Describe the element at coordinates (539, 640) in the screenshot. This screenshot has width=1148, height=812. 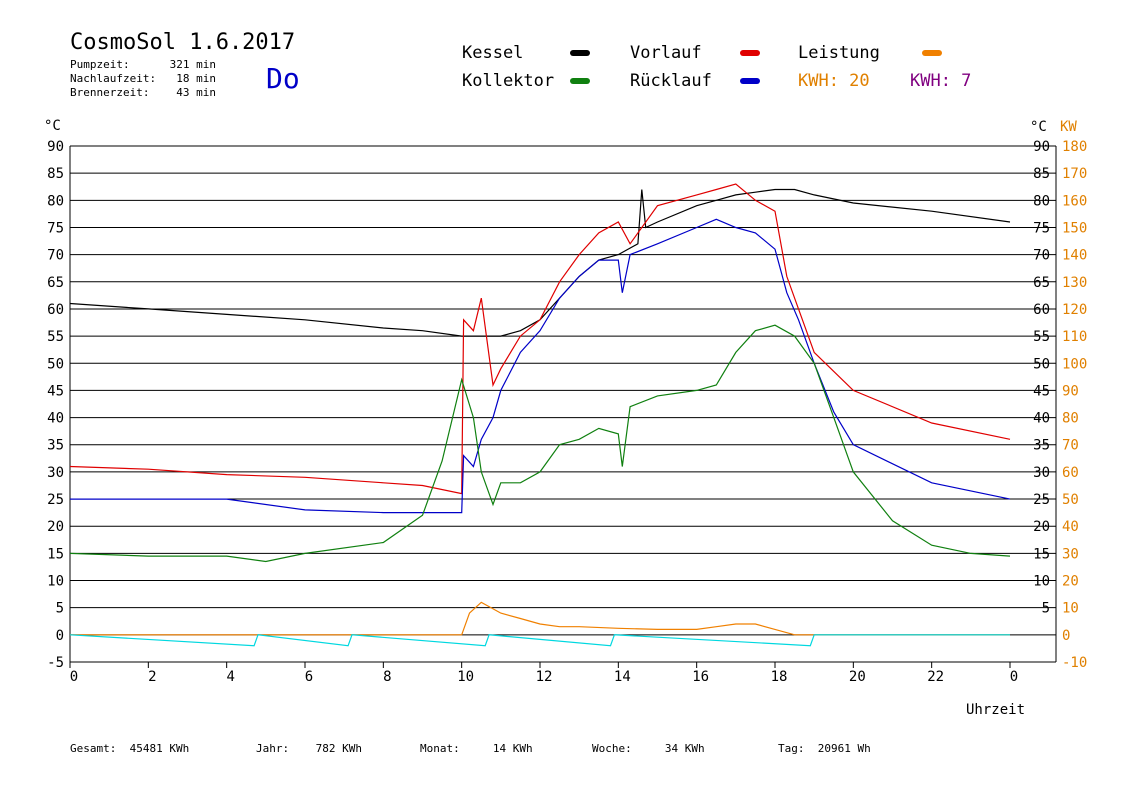
I see `series-line-pumpe` at that location.